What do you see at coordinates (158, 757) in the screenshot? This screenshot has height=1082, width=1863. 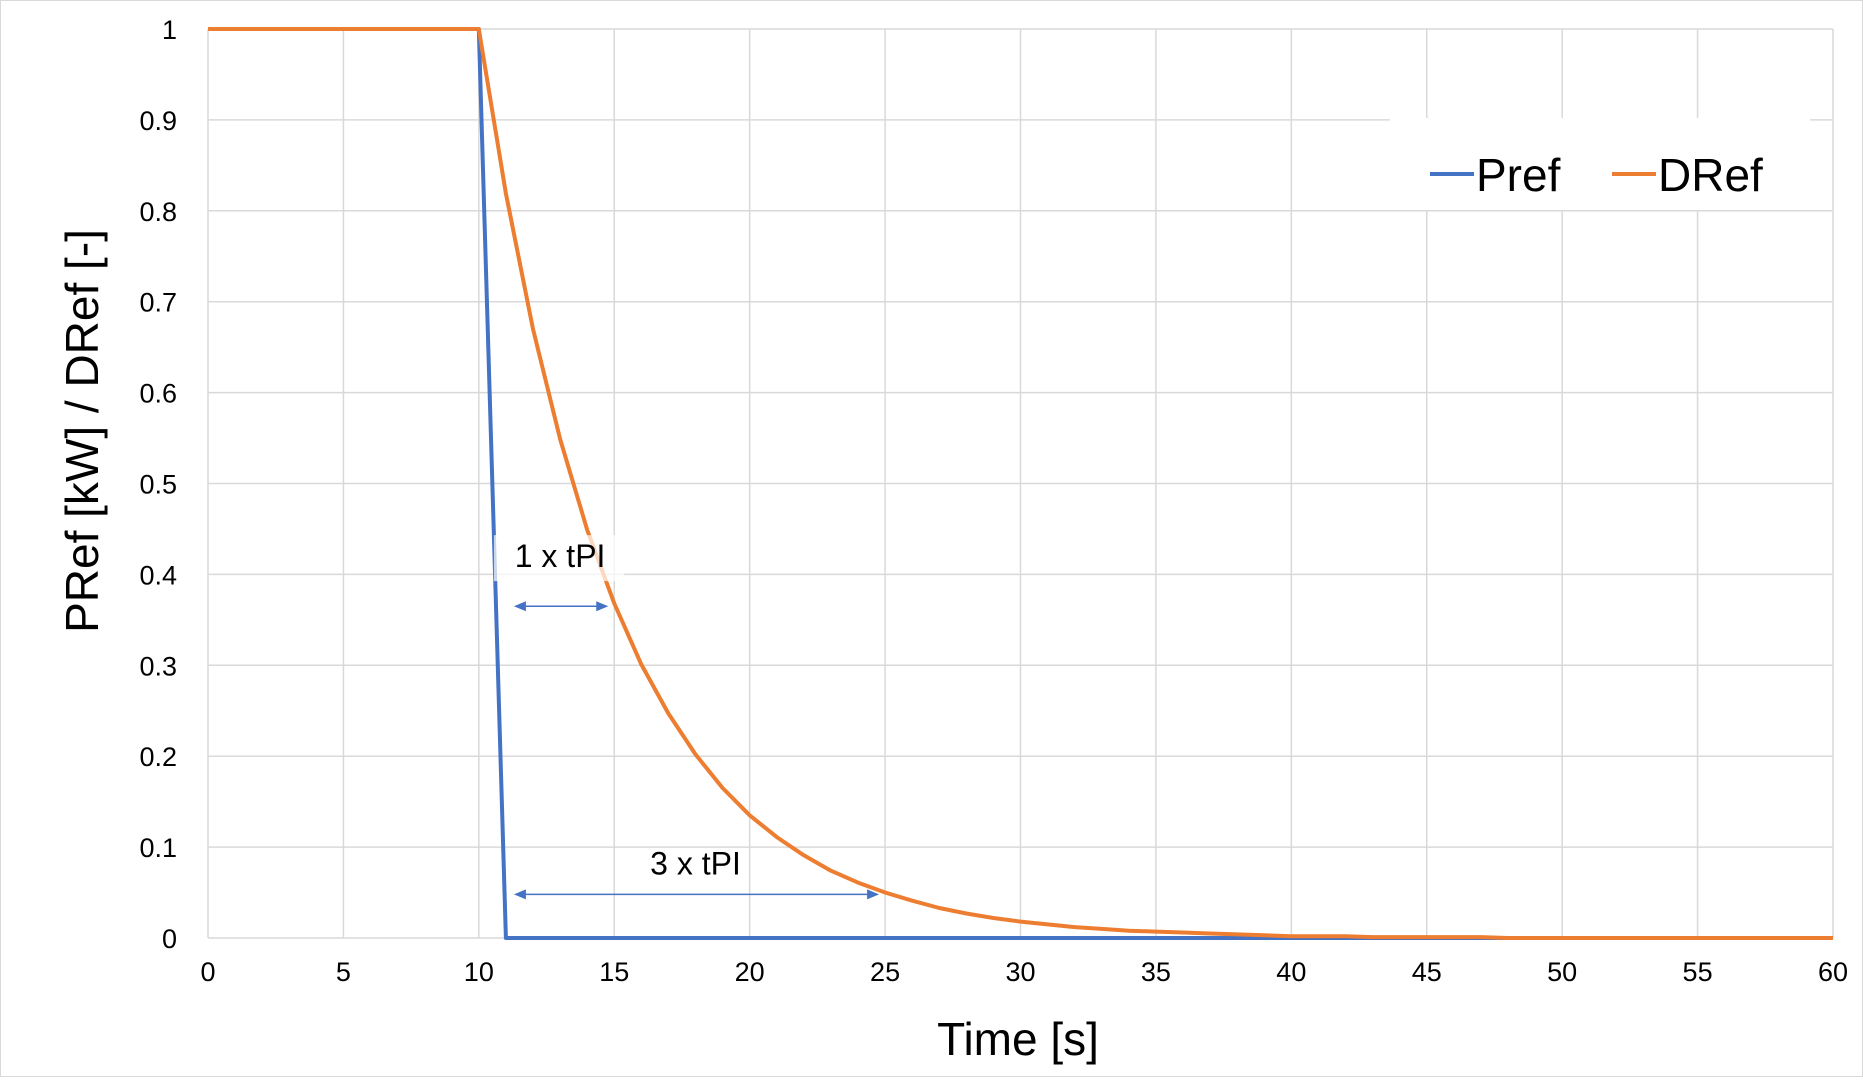 I see `y-tick-label: 0.2` at bounding box center [158, 757].